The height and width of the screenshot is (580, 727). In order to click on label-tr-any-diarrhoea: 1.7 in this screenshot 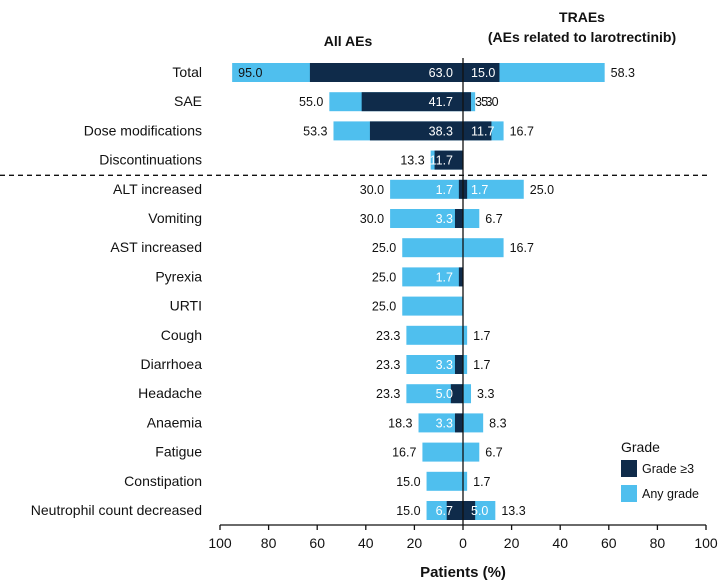, I will do `click(481, 365)`.